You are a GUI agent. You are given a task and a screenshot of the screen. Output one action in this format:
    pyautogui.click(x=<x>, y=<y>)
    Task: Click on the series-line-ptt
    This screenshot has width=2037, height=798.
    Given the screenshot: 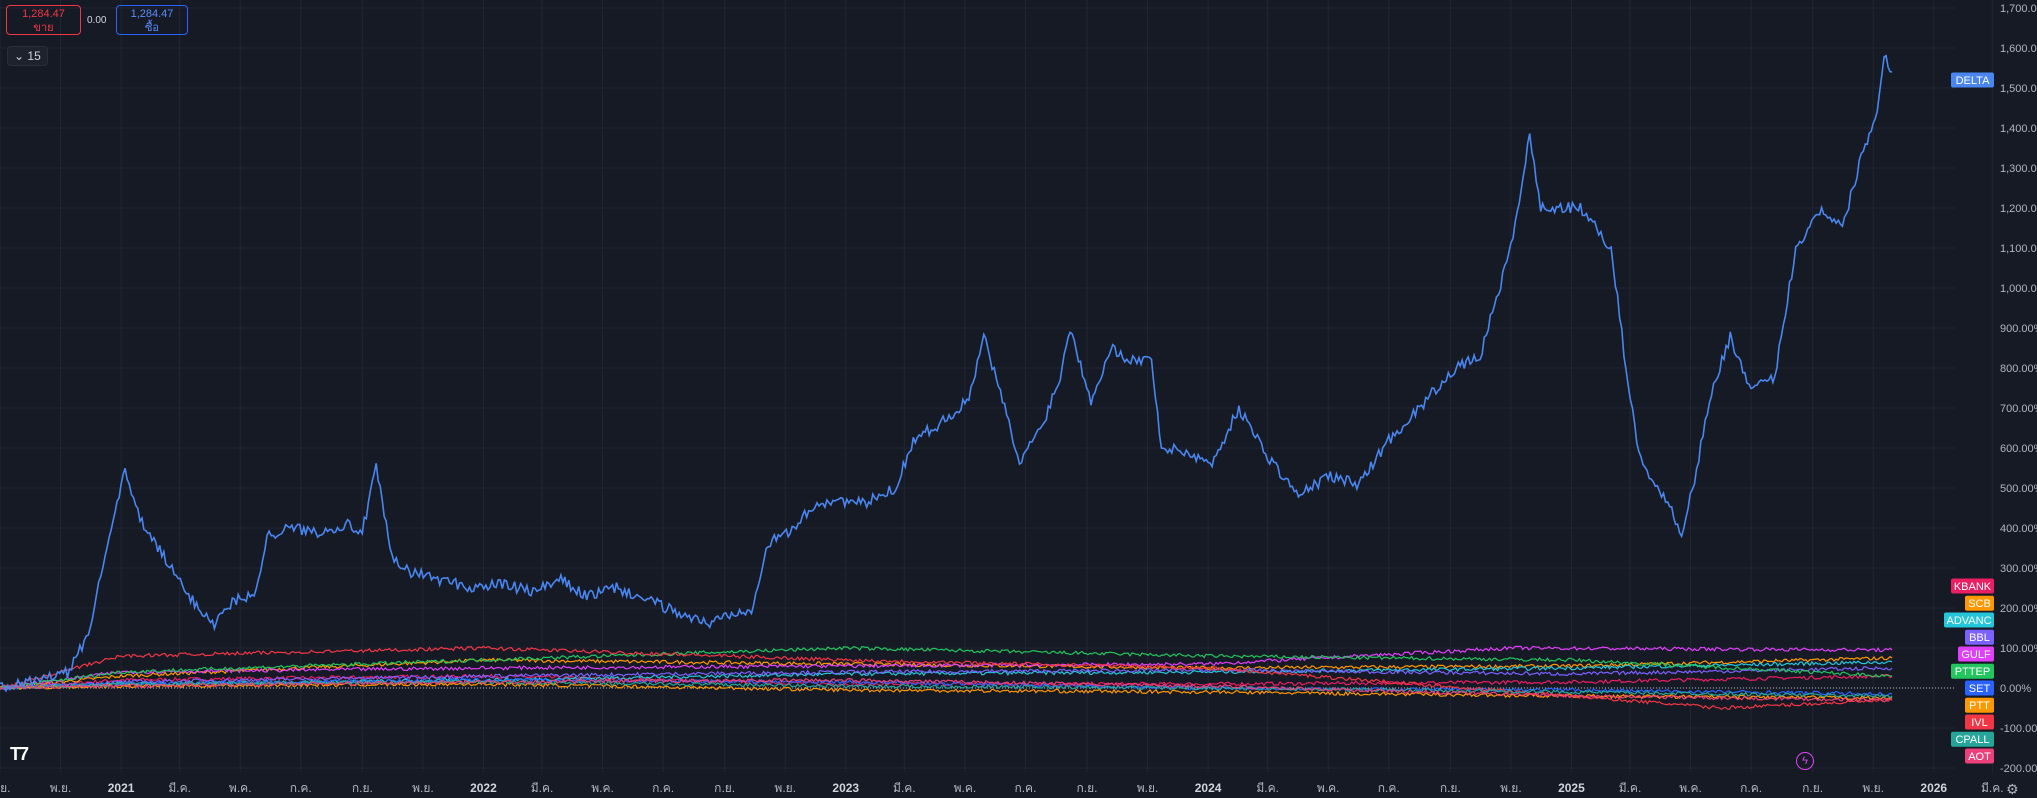 What is the action you would take?
    pyautogui.click(x=946, y=691)
    